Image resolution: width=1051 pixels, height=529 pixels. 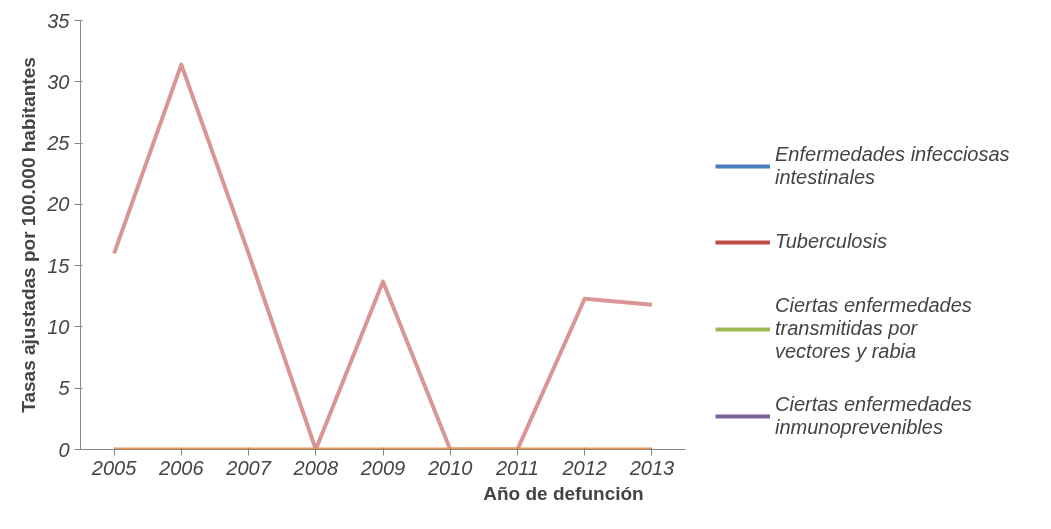 What do you see at coordinates (181, 467) in the screenshot?
I see `x-tick-label: 2006` at bounding box center [181, 467].